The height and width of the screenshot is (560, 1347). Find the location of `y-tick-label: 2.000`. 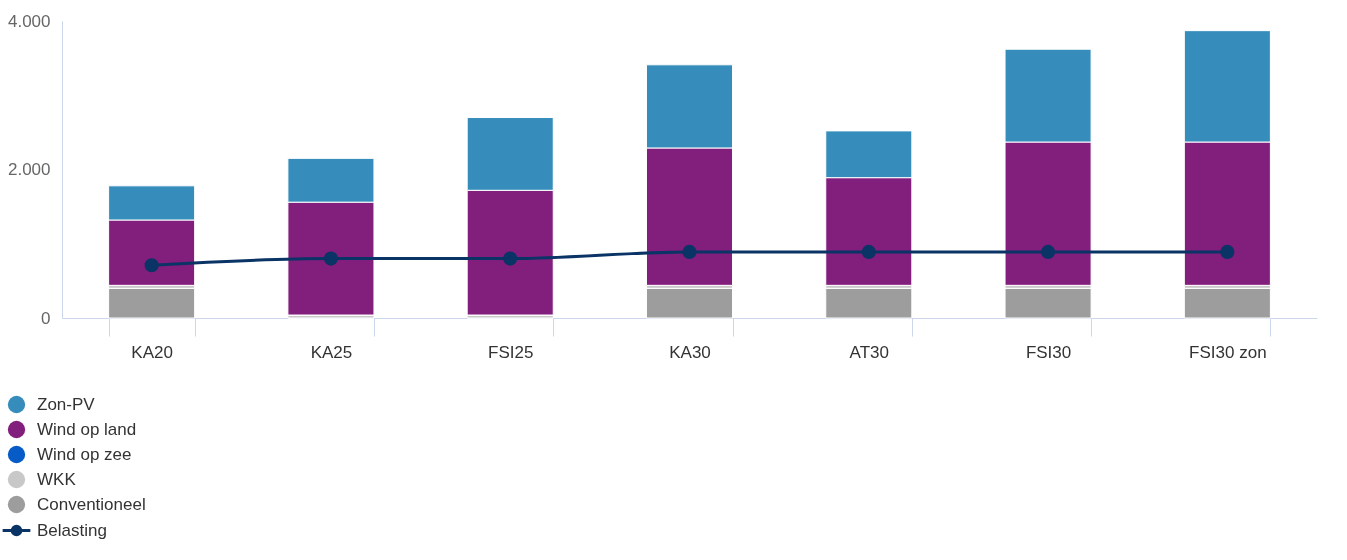

y-tick-label: 2.000 is located at coordinates (29, 169).